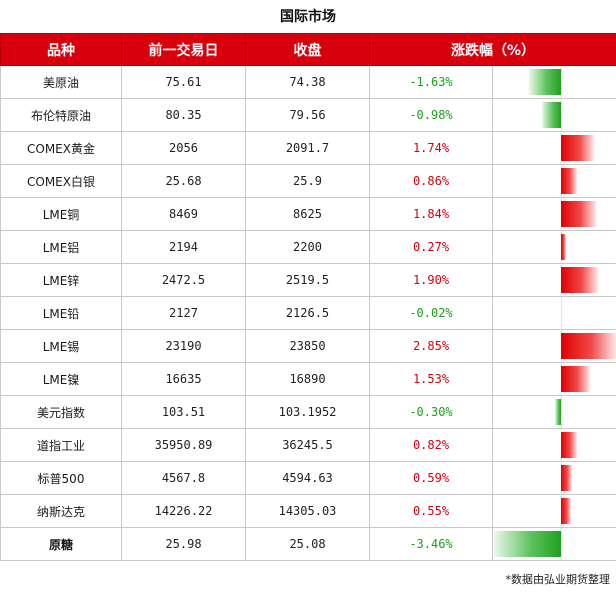  Describe the element at coordinates (431, 412) in the screenshot. I see `row-change-pct: -0.30%` at that location.